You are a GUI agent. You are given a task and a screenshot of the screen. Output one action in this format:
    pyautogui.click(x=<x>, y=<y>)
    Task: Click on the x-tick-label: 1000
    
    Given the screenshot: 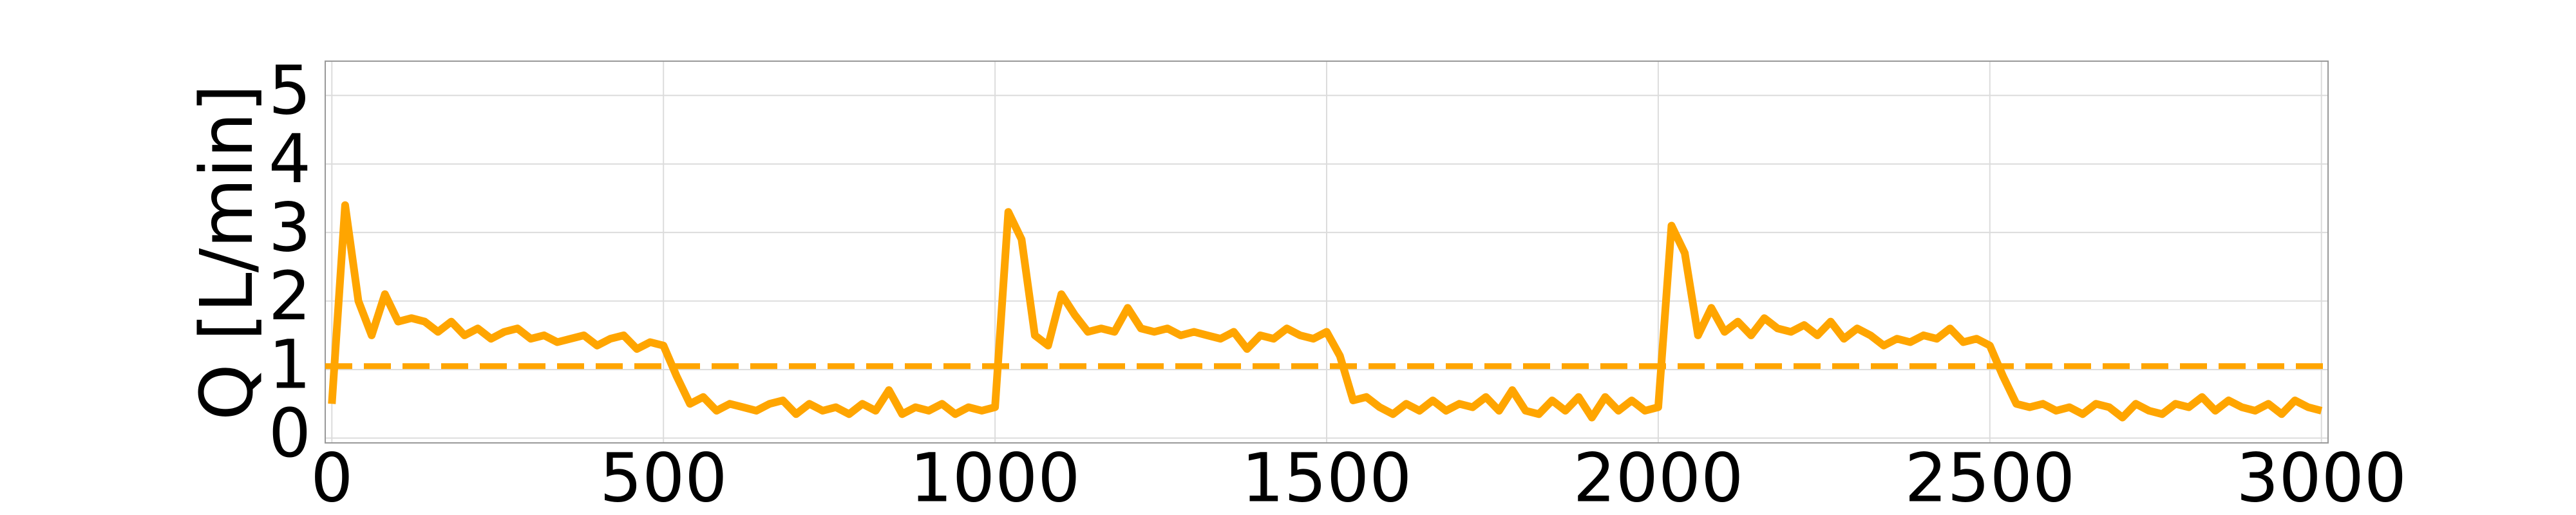 What is the action you would take?
    pyautogui.click(x=996, y=476)
    